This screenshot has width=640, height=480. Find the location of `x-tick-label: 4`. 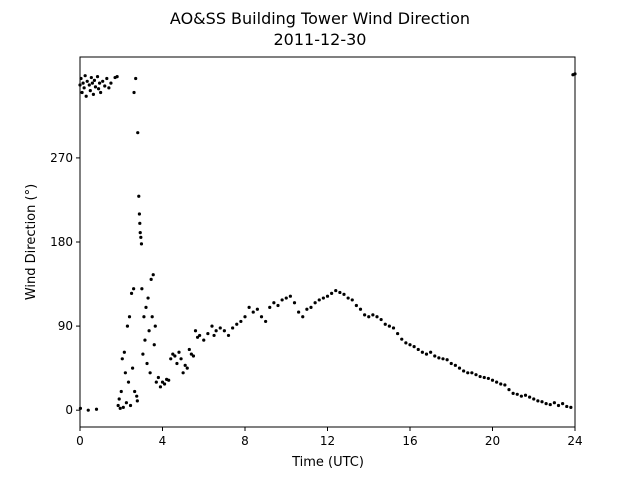

x-tick-label: 4 is located at coordinates (163, 441).